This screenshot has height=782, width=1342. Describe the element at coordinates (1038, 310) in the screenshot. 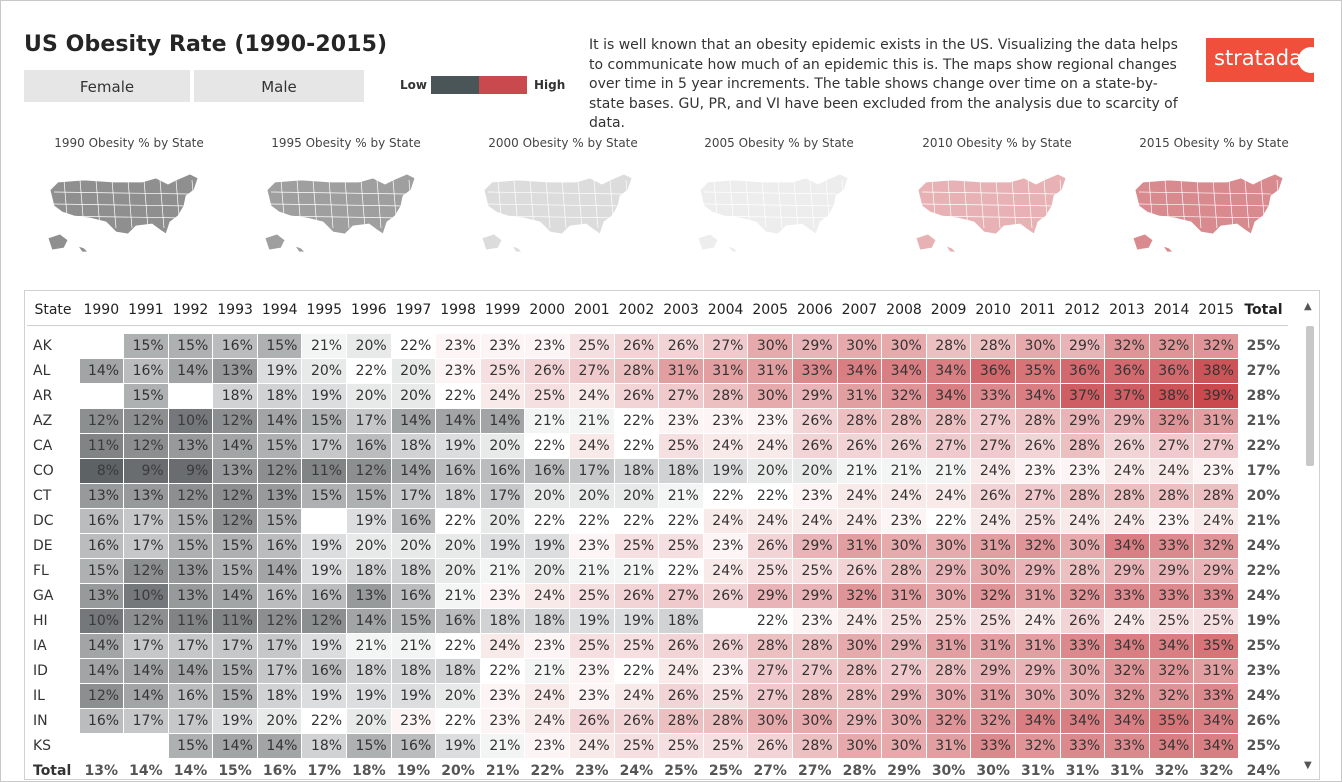

I see `column-header-2011: 2011` at that location.